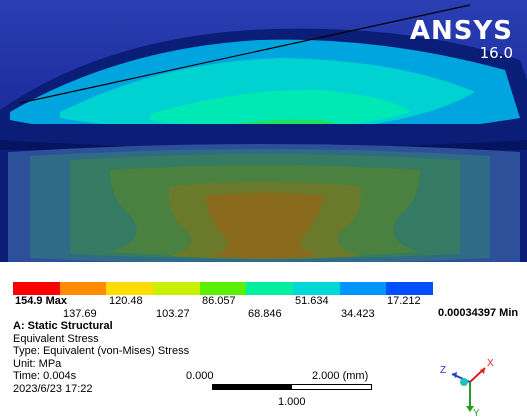  I want to click on scale-mid: 1.000, so click(292, 402).